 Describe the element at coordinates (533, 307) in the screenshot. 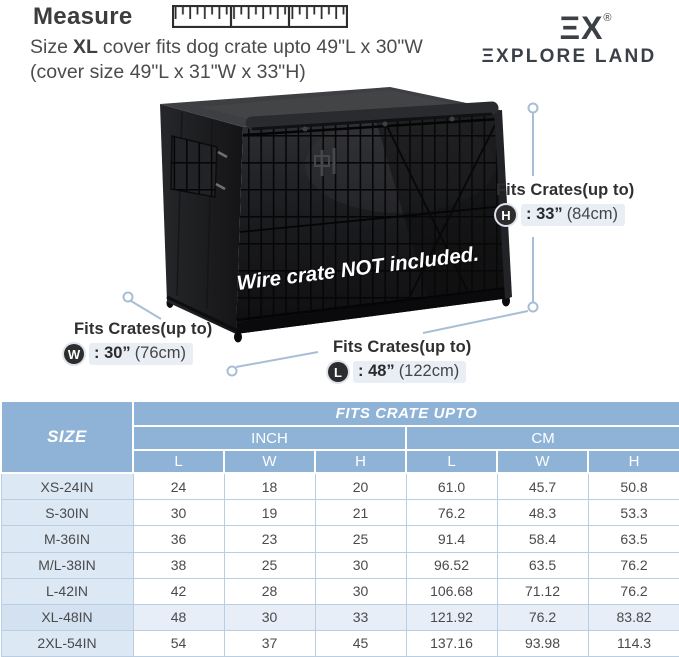

I see `height-line-bottom-endpoint` at that location.